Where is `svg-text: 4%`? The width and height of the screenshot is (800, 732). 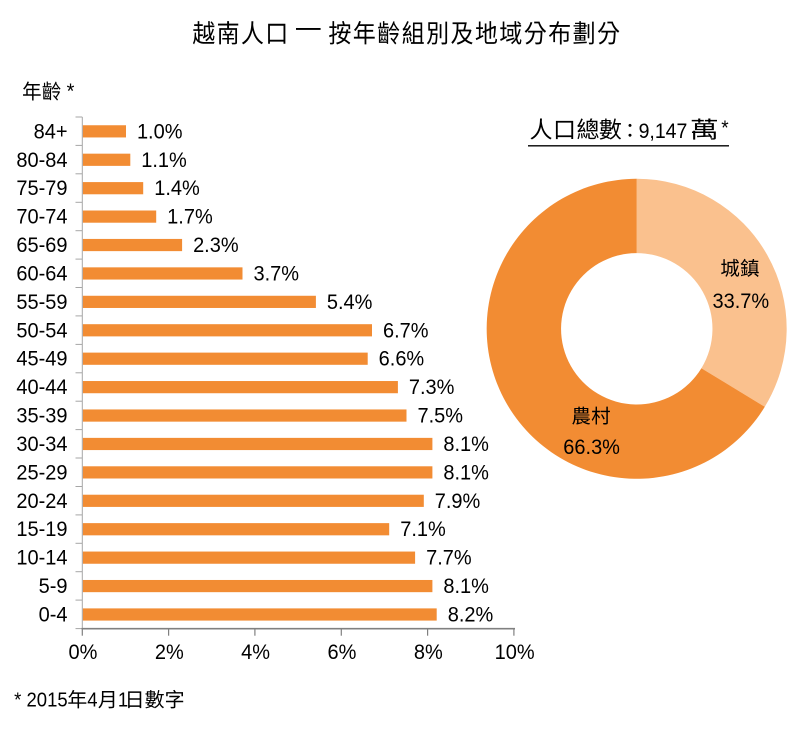 svg-text: 4% is located at coordinates (255, 652).